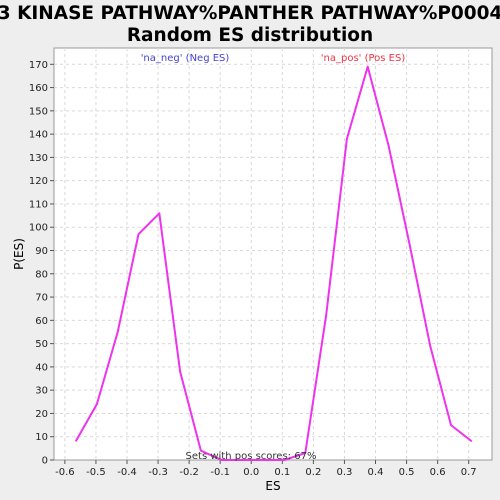 The width and height of the screenshot is (500, 500). What do you see at coordinates (158, 472) in the screenshot?
I see `x-tick-label: -0.3` at bounding box center [158, 472].